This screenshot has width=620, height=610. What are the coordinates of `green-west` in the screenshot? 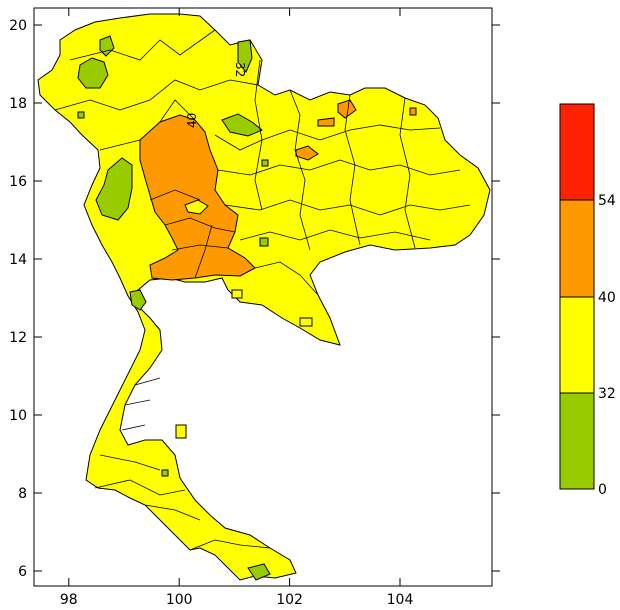 It's located at (114, 189).